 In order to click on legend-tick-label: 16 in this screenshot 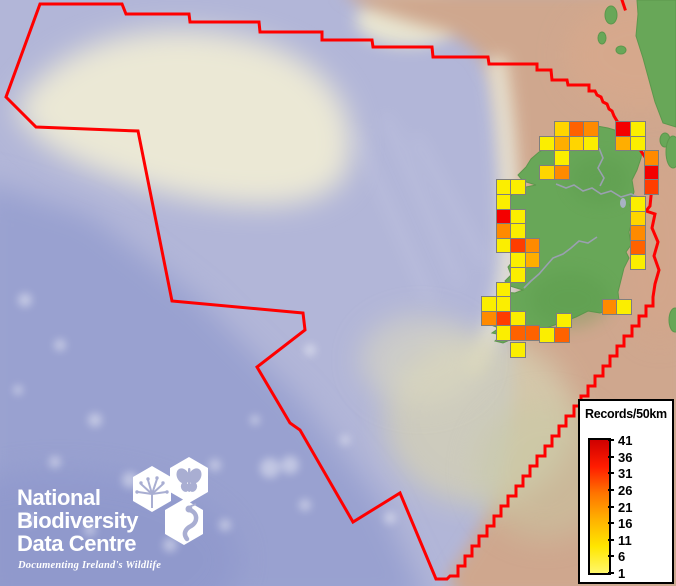, I will do `click(625, 524)`.